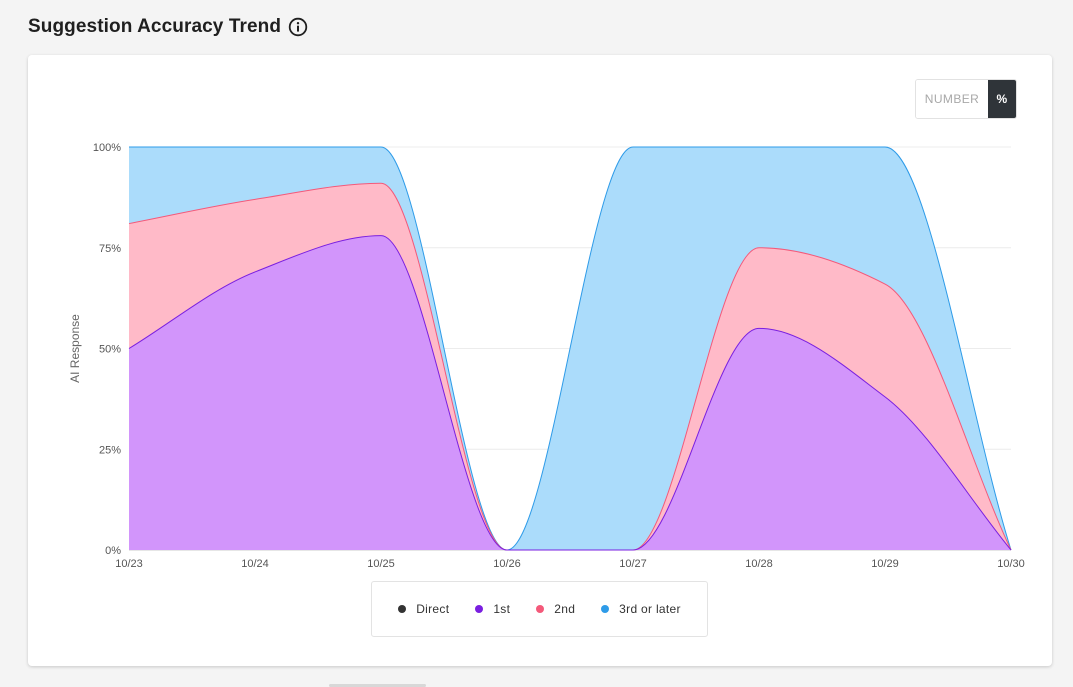 Image resolution: width=1073 pixels, height=687 pixels. I want to click on x-tick-label: 10/24, so click(255, 564).